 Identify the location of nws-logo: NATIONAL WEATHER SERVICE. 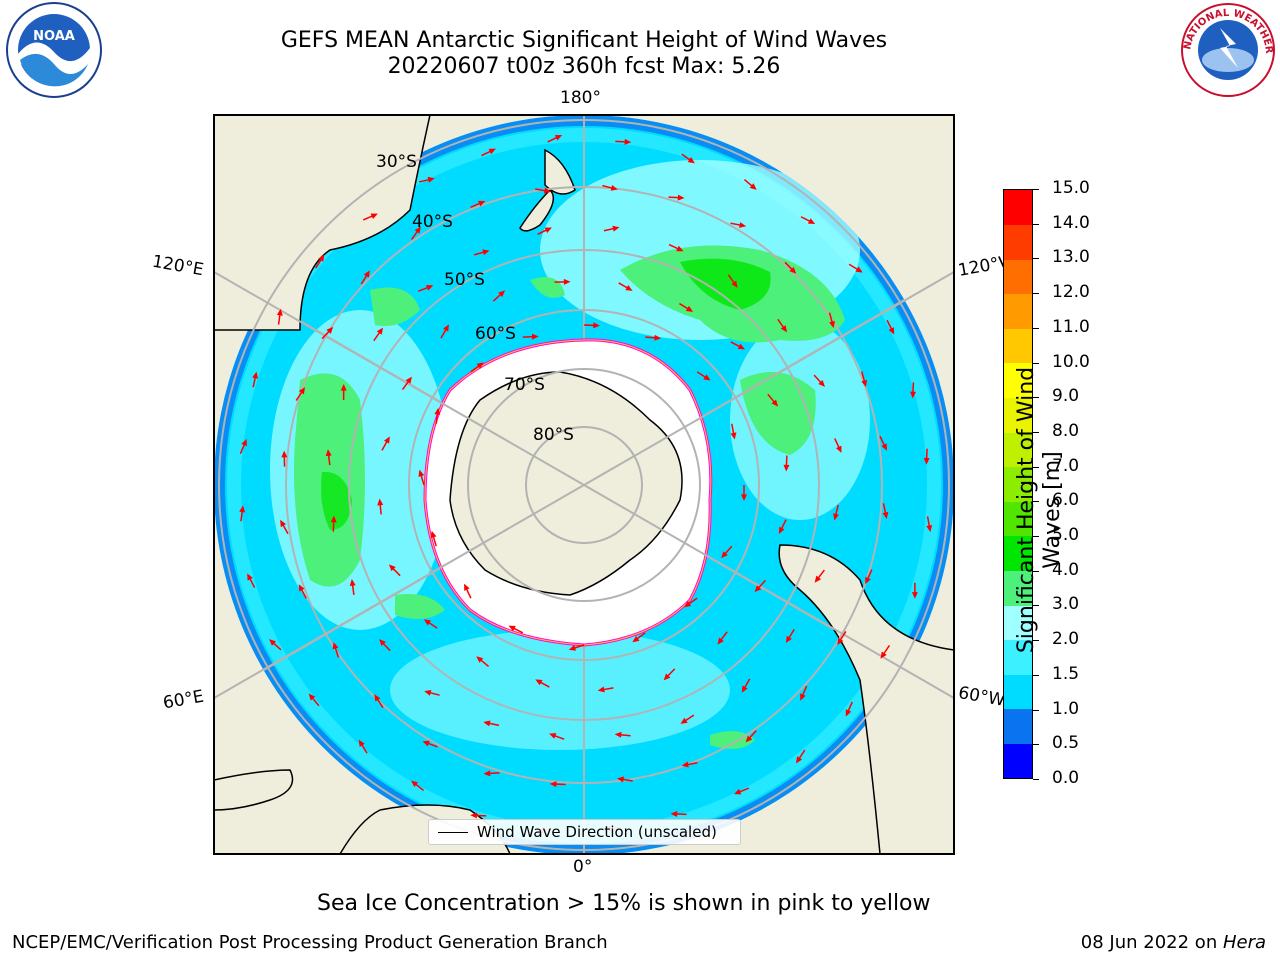
(1225, 49).